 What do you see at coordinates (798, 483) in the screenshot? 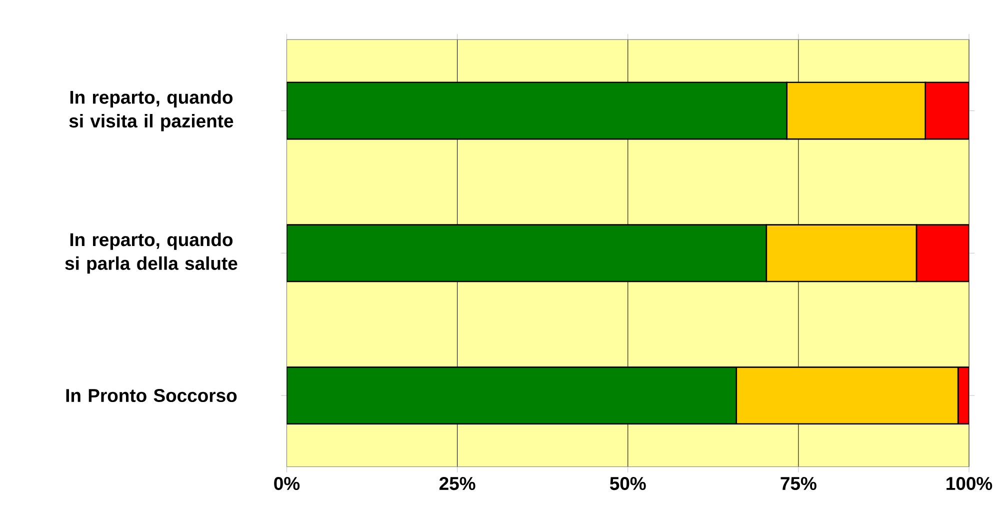
I see `x-tick-label: 75%` at bounding box center [798, 483].